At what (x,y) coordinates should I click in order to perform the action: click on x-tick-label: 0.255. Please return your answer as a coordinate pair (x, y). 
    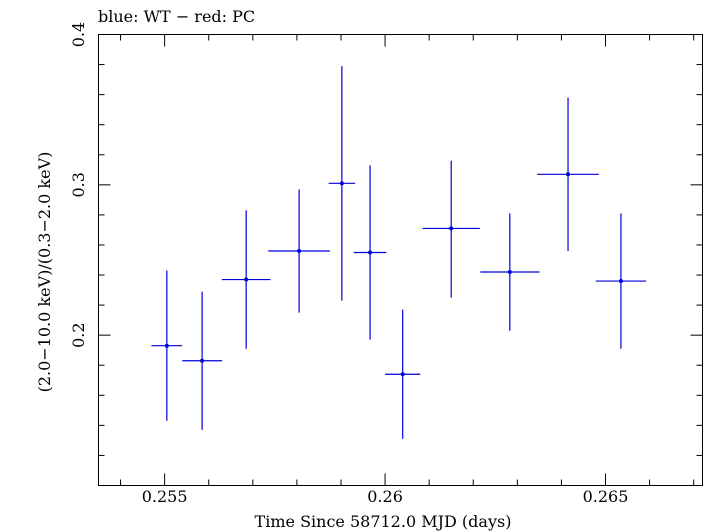
    Looking at the image, I should click on (165, 496).